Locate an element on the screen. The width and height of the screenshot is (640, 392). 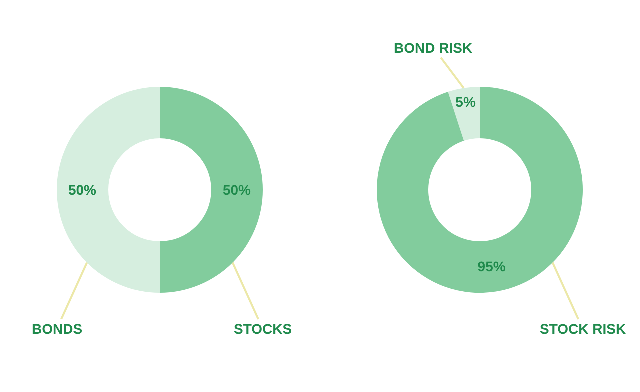
slice-label: BONDS is located at coordinates (57, 329).